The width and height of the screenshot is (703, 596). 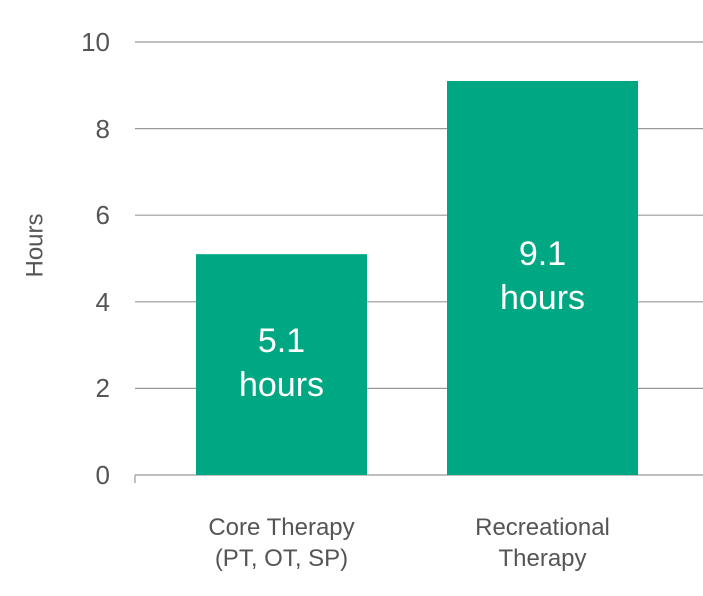 I want to click on bar, so click(x=281, y=364).